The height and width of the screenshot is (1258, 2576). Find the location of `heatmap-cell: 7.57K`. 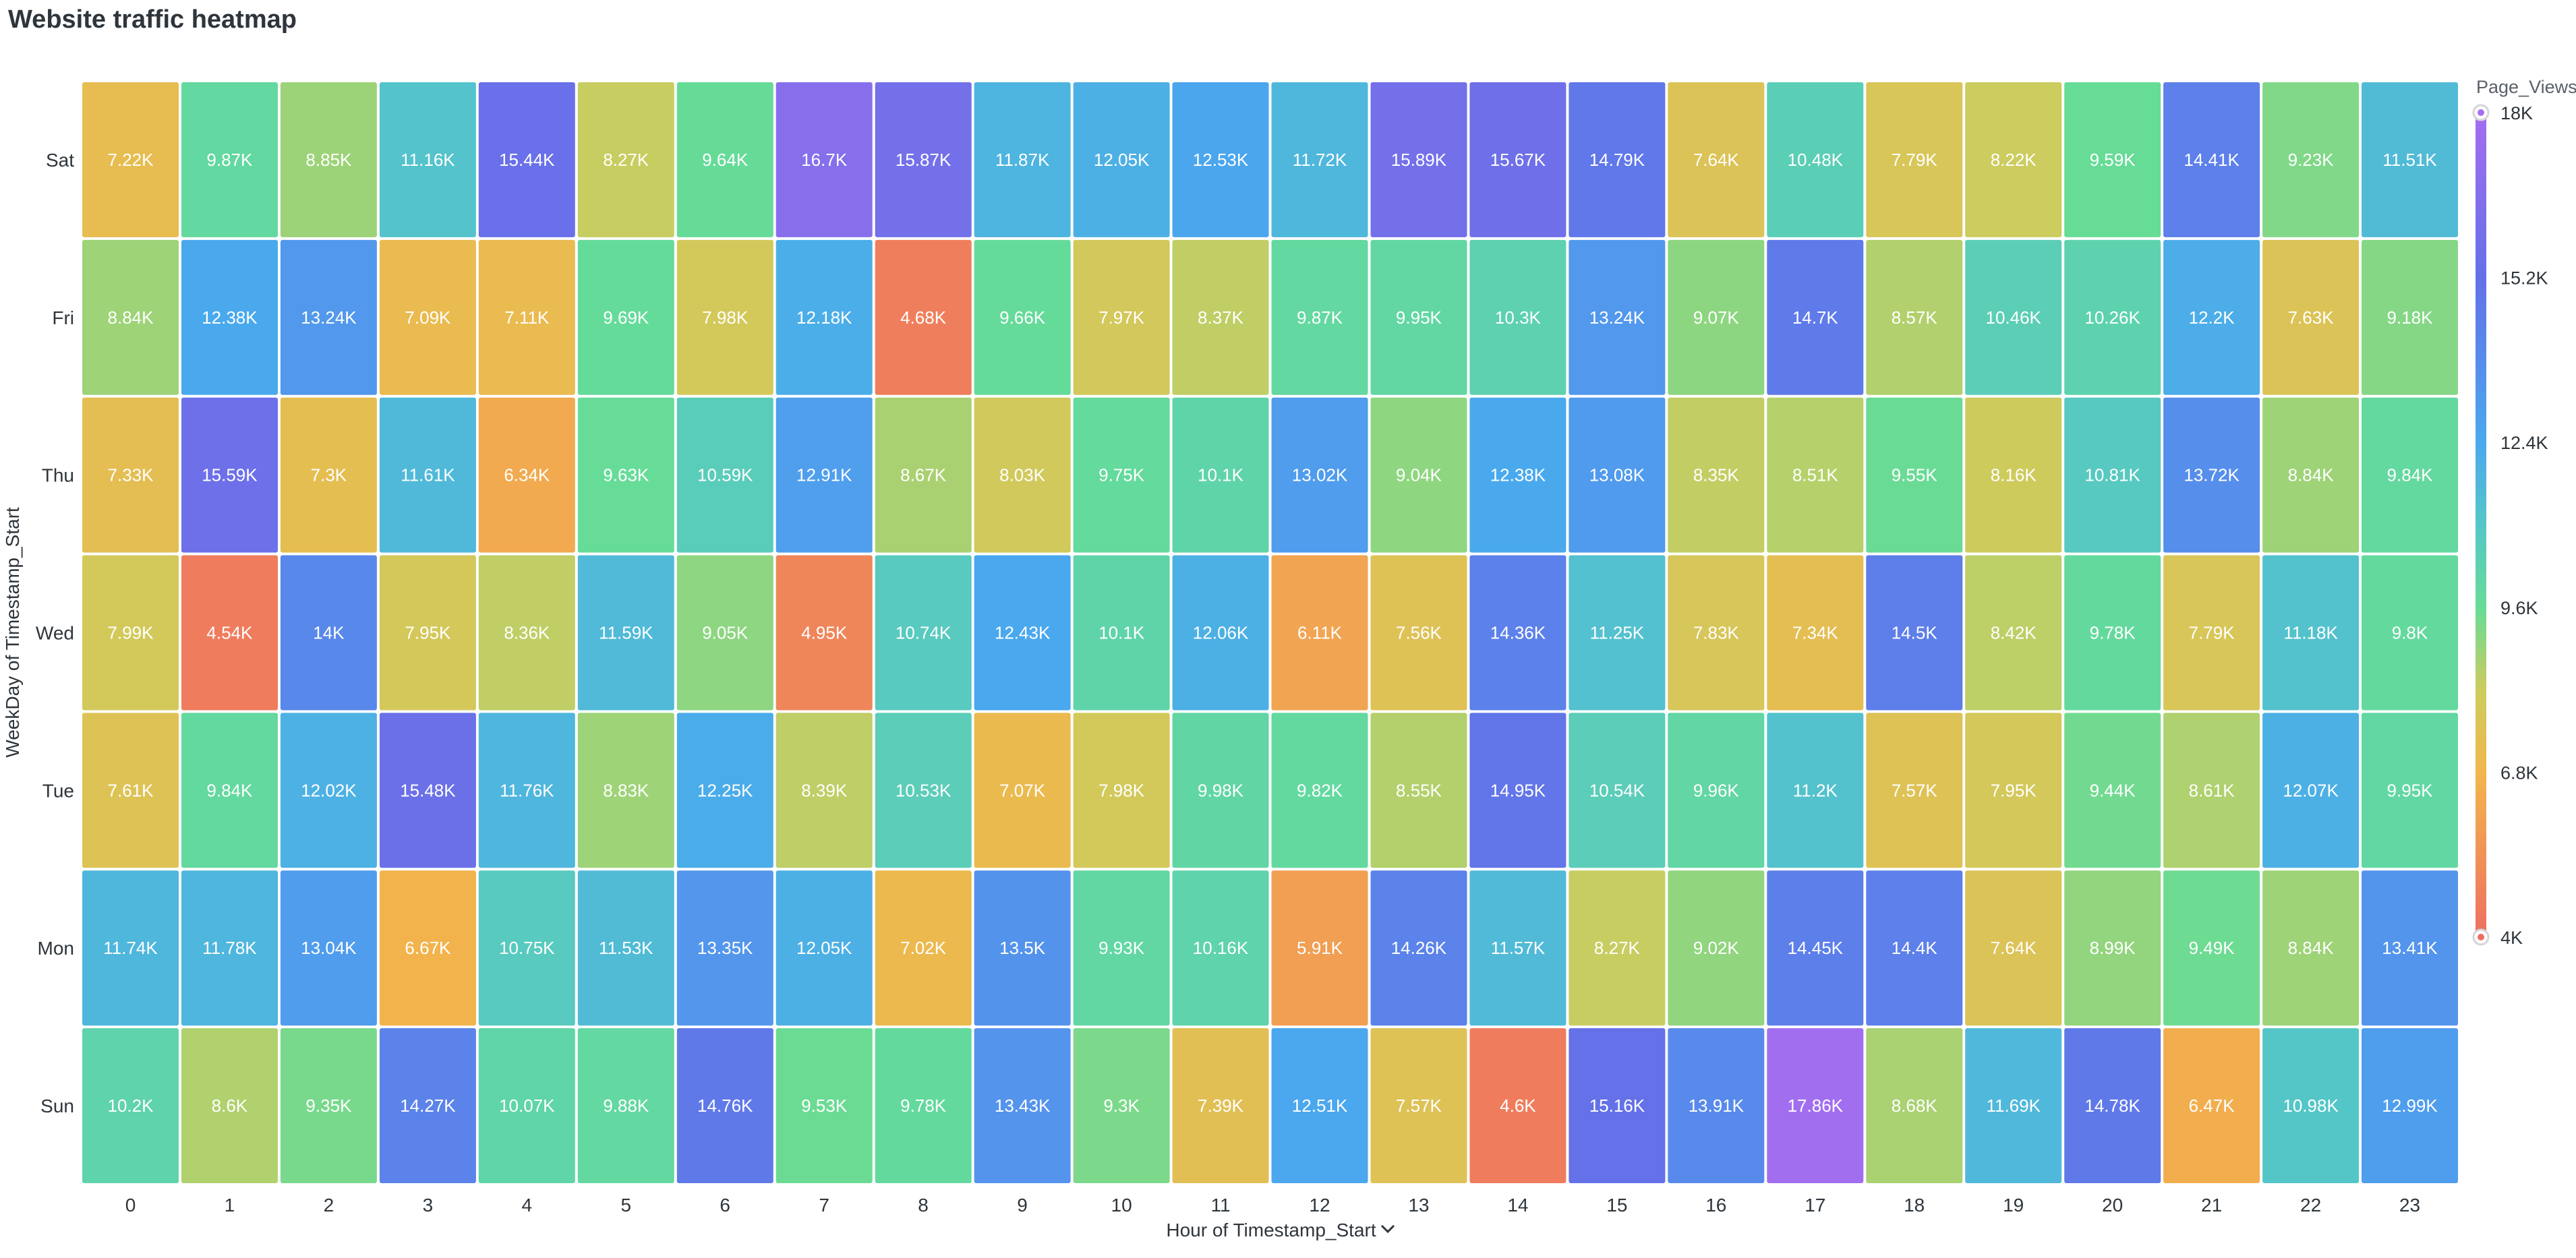

heatmap-cell: 7.57K is located at coordinates (1419, 1105).